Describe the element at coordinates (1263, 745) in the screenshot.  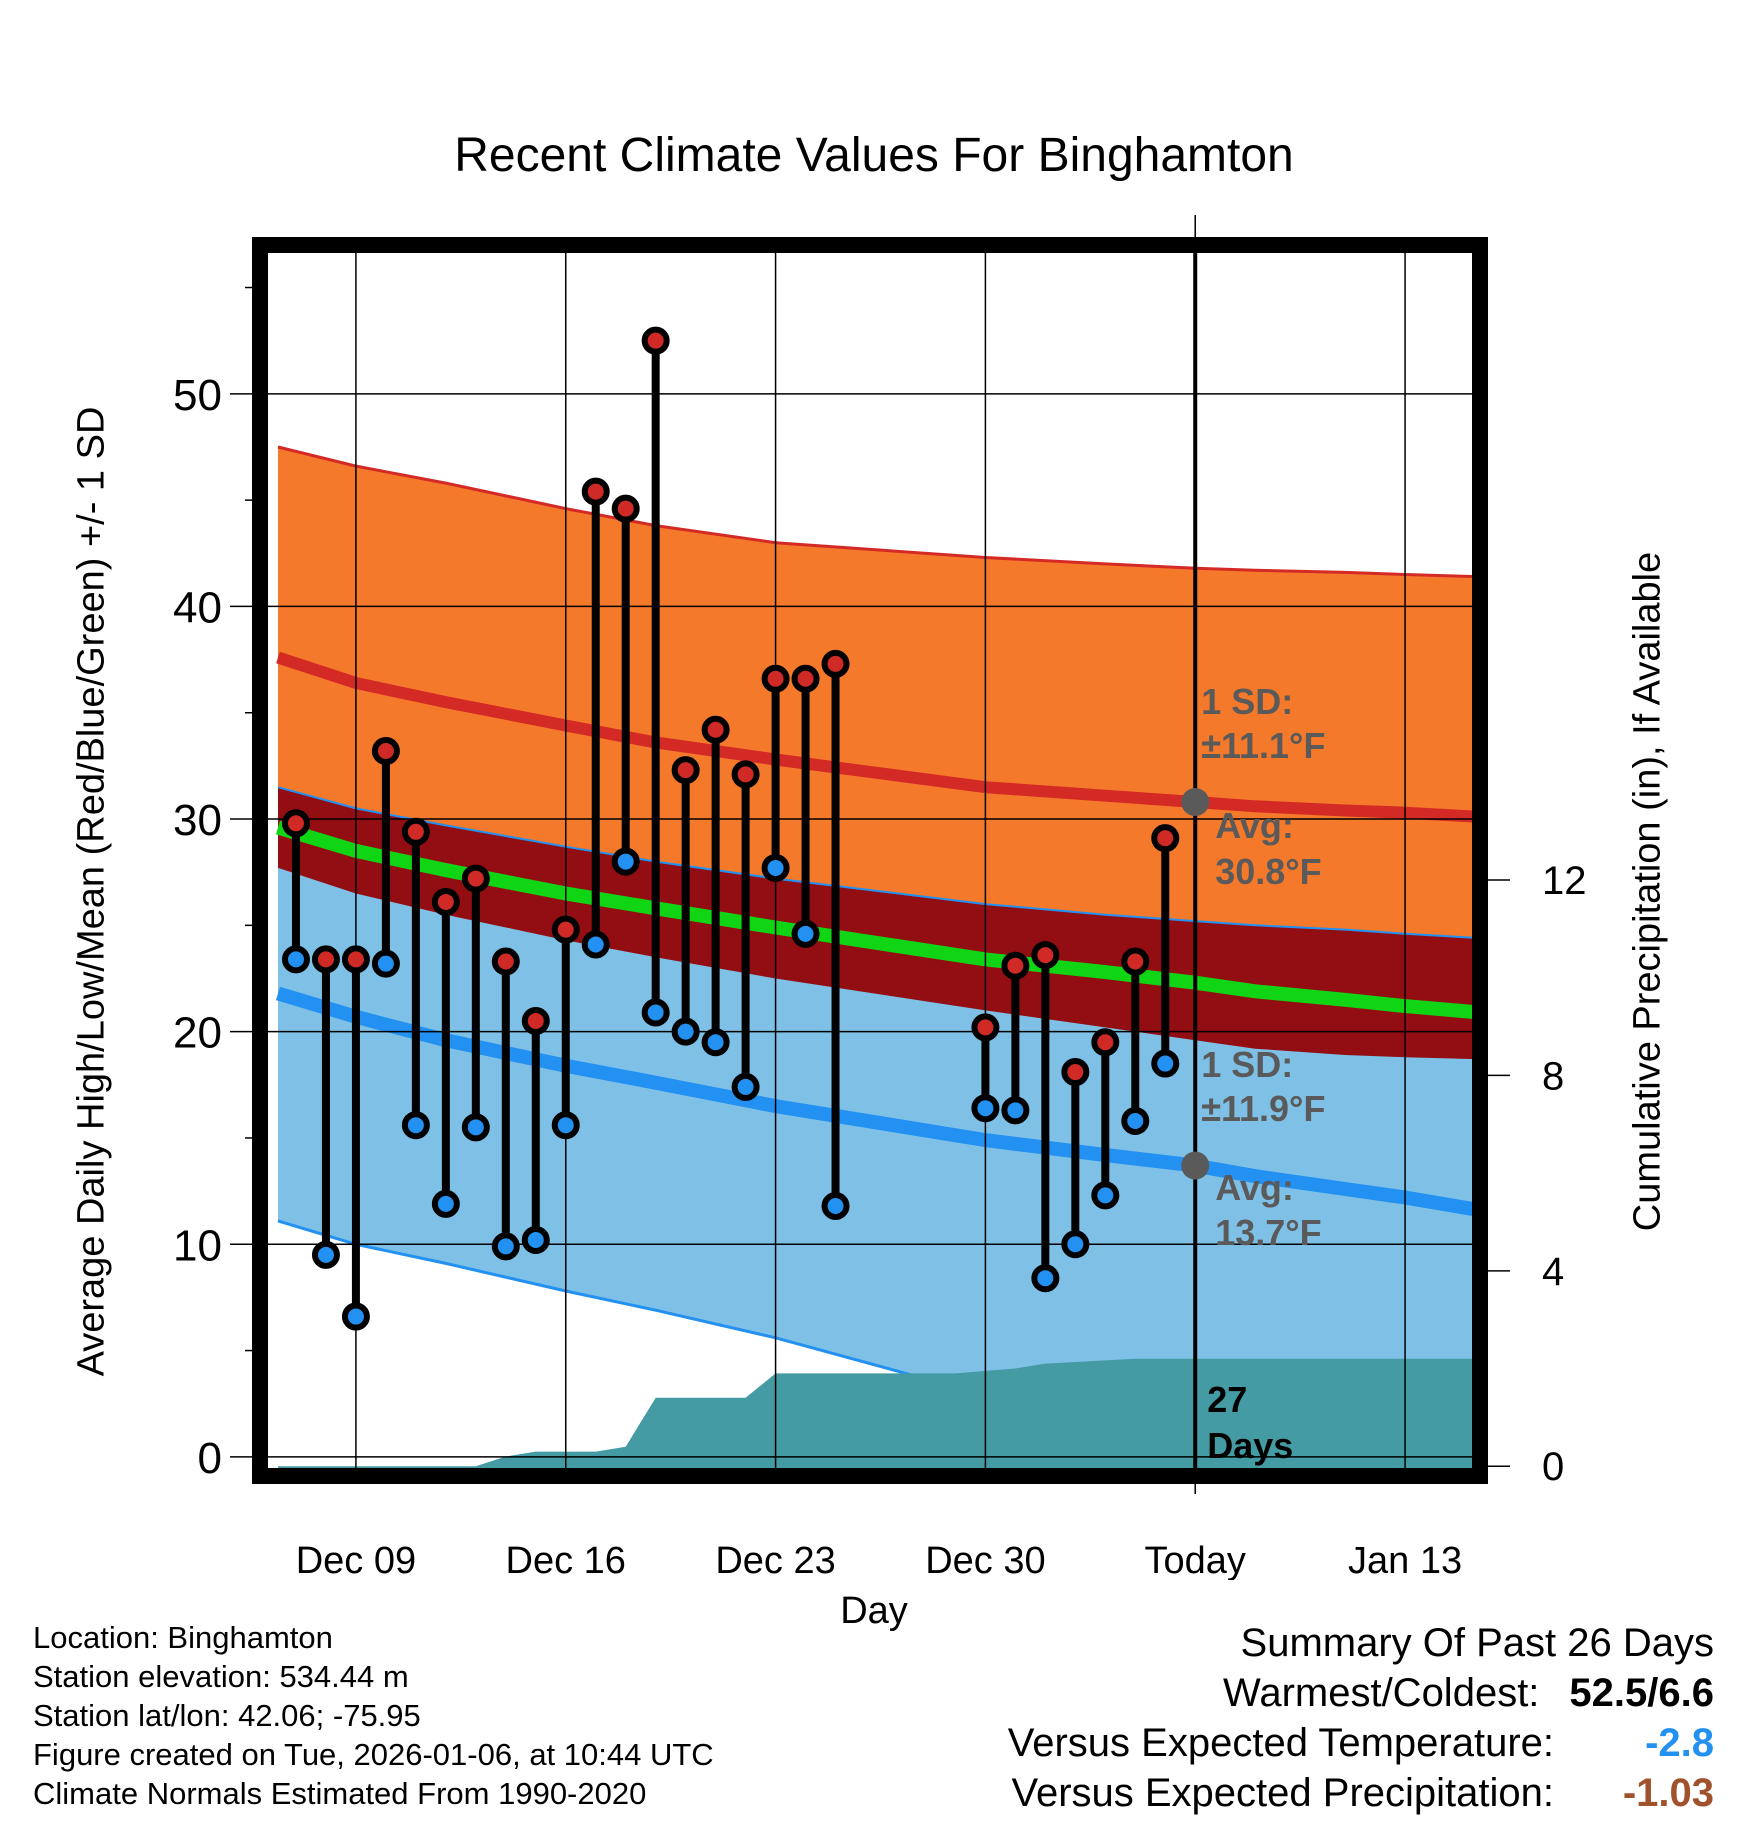
I see `high-sd-value: ±11.1°F` at that location.